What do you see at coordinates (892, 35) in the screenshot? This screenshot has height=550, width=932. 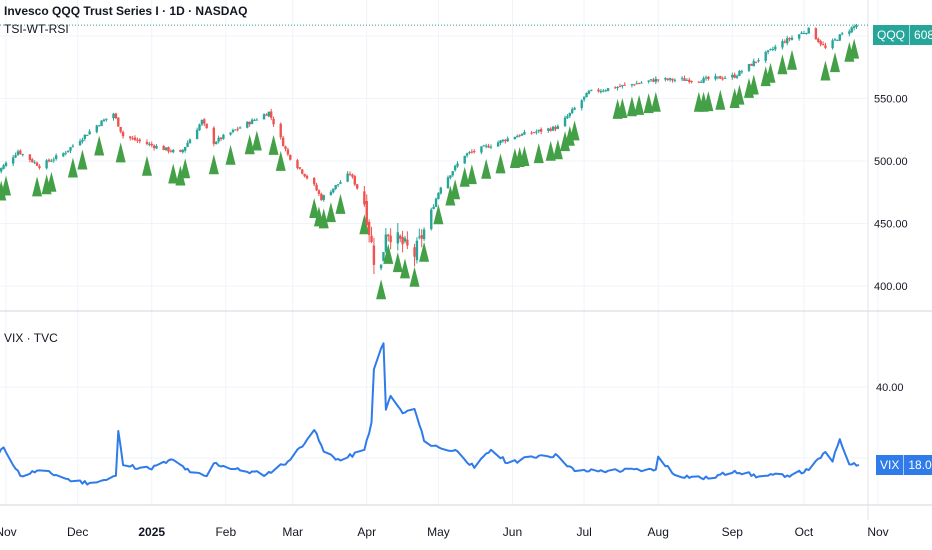 I see `qqq-badge-symbol: QQQ` at bounding box center [892, 35].